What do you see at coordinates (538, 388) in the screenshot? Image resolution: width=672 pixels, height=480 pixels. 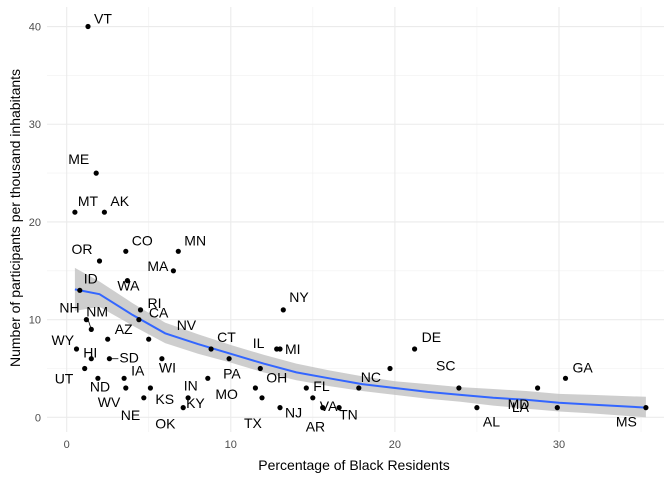 I see `data-point-md` at bounding box center [538, 388].